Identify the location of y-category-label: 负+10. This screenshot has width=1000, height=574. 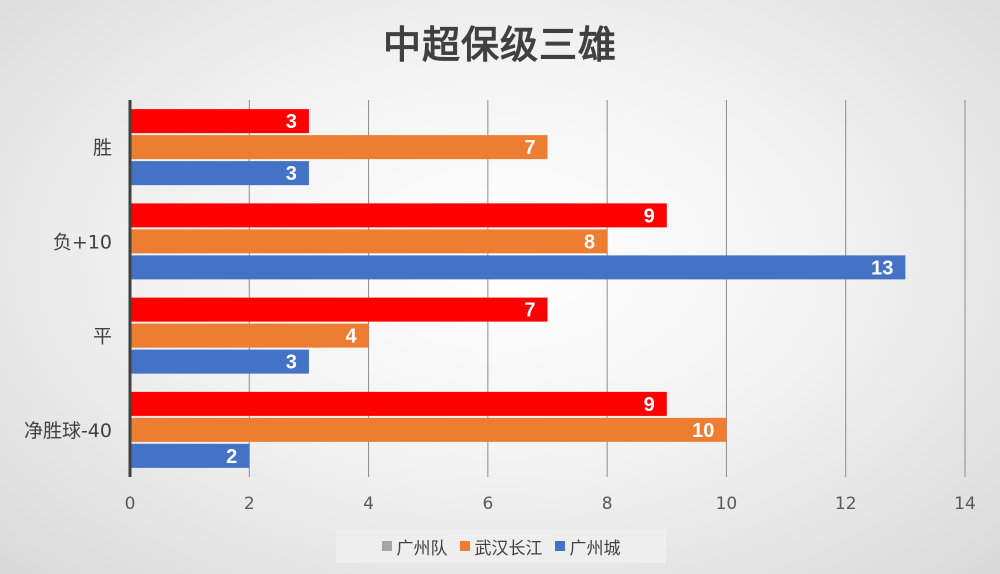
(82, 242).